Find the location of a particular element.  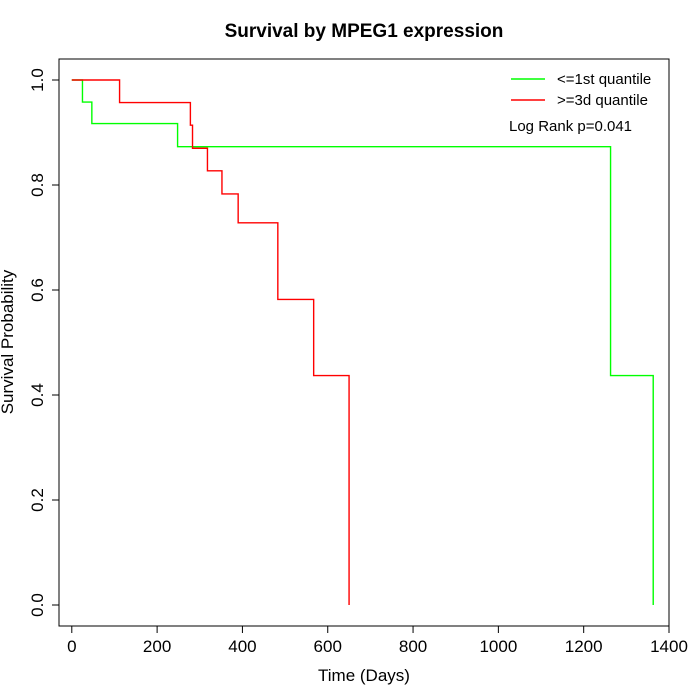

x-tick-label: 1200 is located at coordinates (584, 646).